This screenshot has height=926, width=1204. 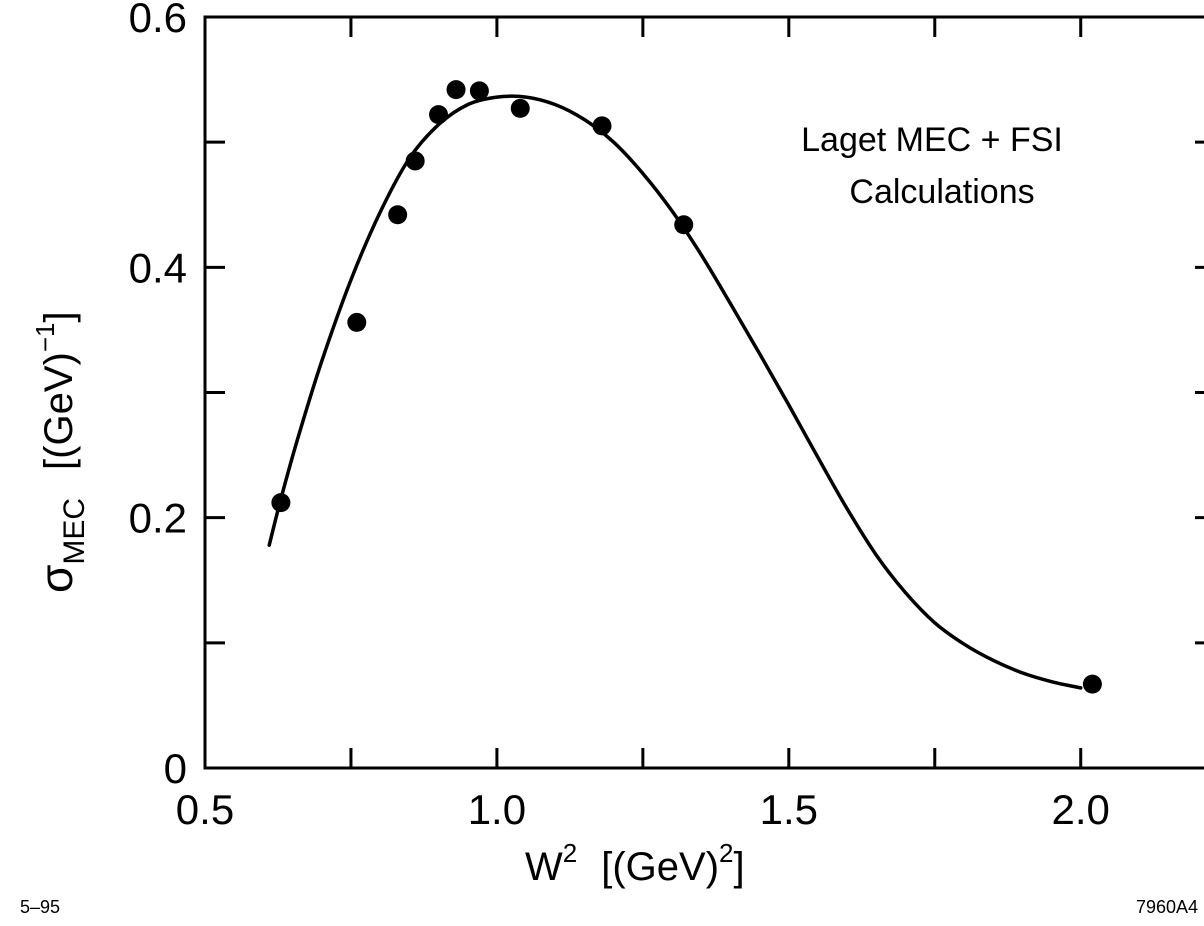 I want to click on annotation-line-2: Calculations, so click(x=941, y=192).